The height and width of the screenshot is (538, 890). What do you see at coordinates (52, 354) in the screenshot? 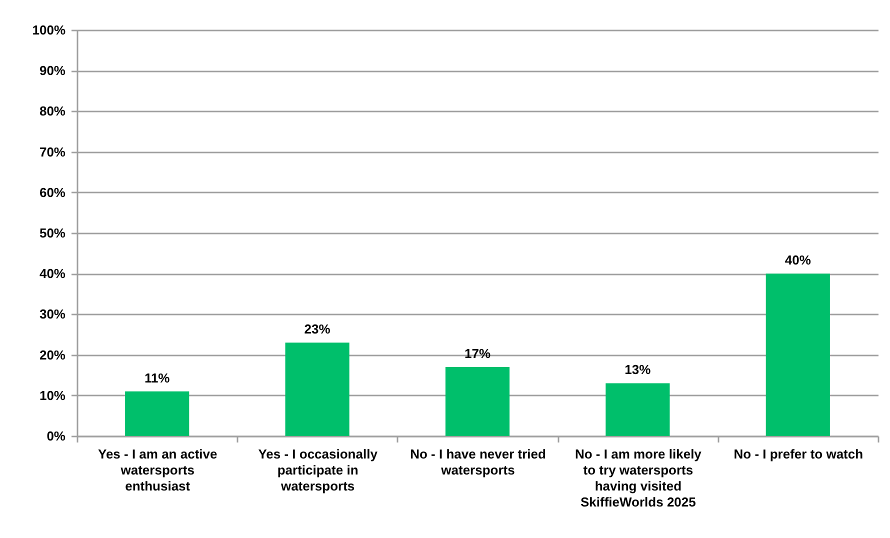
I see `y-tick-label: 20%` at bounding box center [52, 354].